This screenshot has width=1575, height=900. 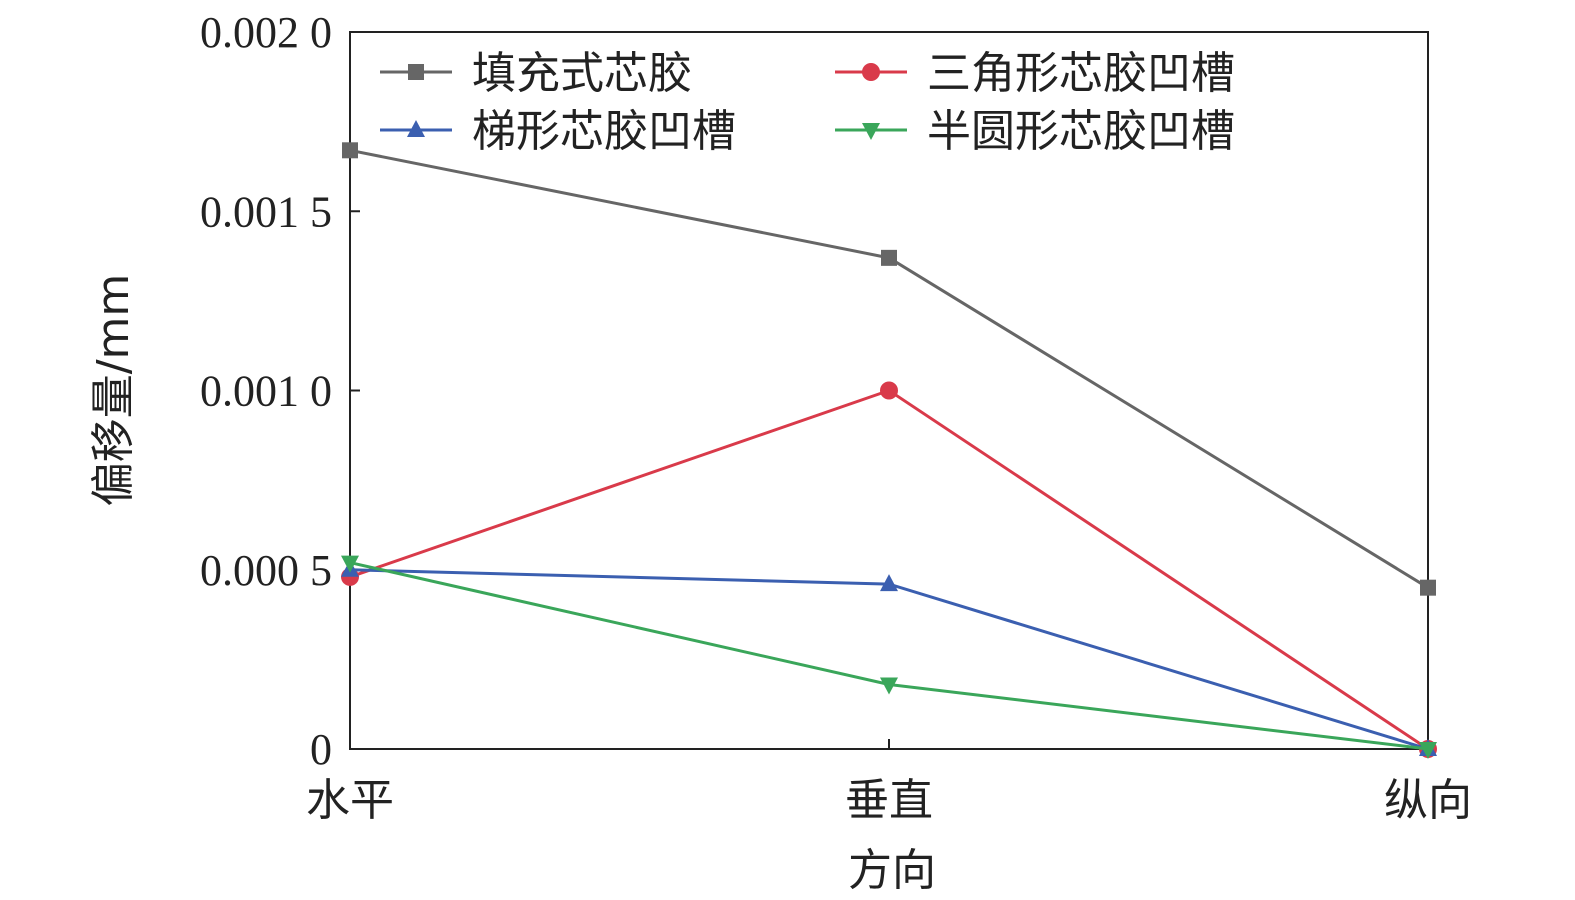 I want to click on x-tick-label: 垂直, so click(x=889, y=800).